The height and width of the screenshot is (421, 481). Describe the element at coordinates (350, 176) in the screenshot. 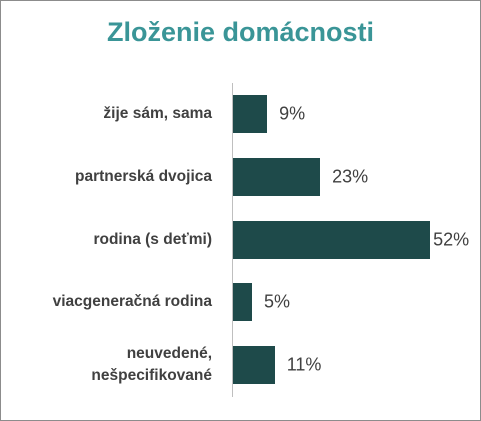

I see `data-label: 23%` at that location.